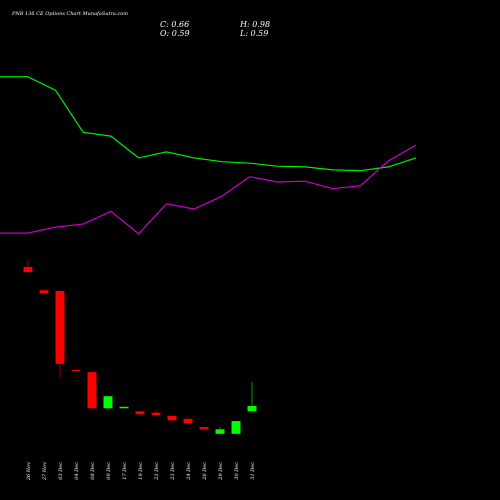 The height and width of the screenshot is (500, 500). Describe the element at coordinates (45, 471) in the screenshot. I see `x-tick-label: 27 Nov` at that location.